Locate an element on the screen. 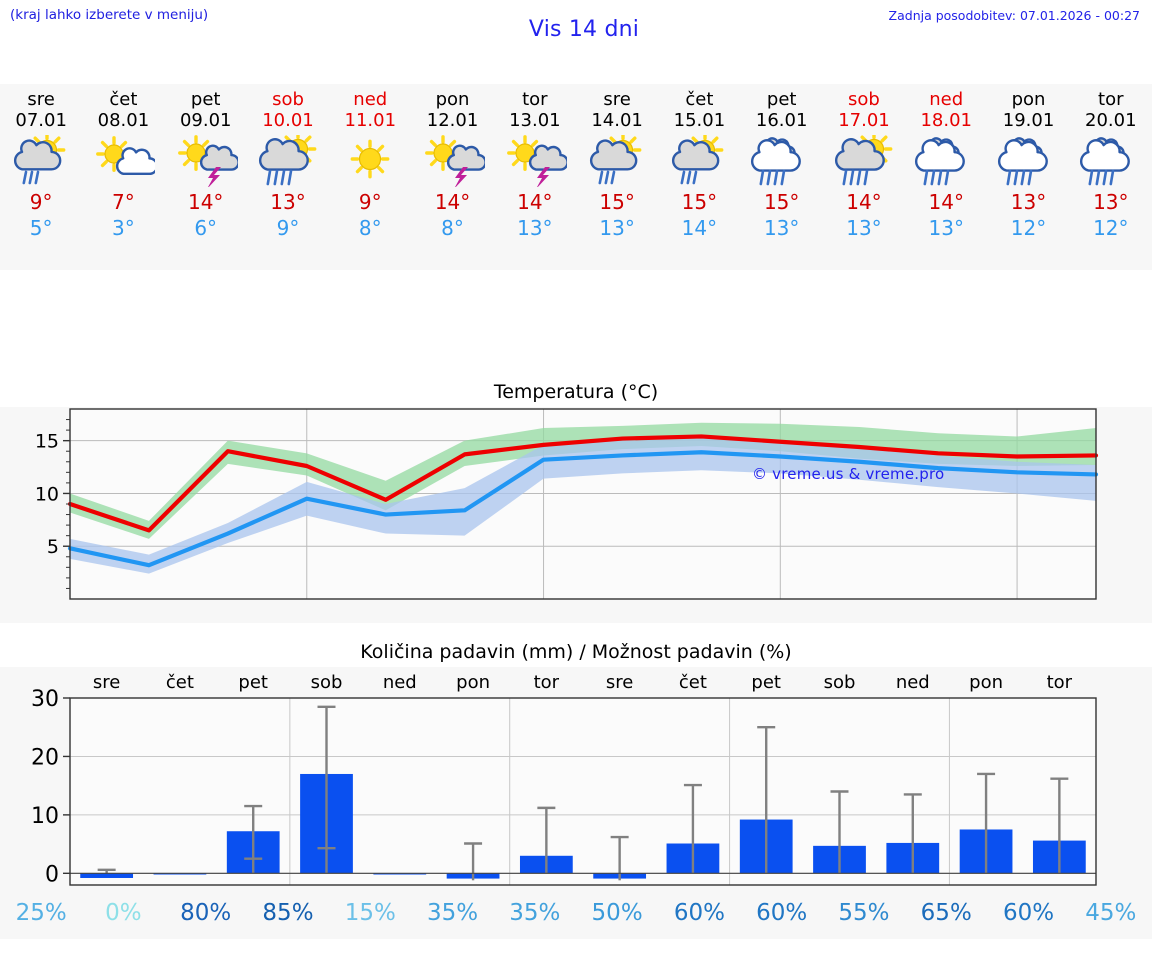  day-name: sob is located at coordinates (288, 99).